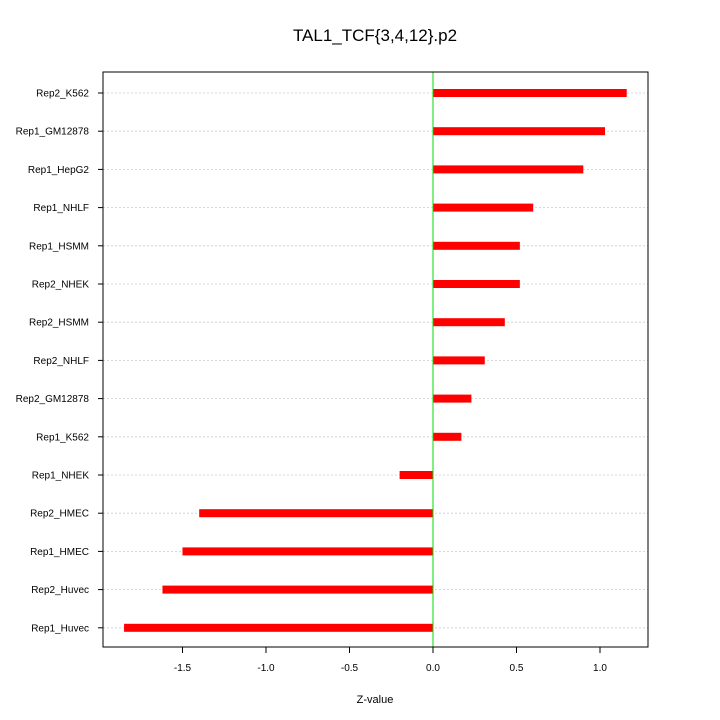 This screenshot has width=720, height=720. I want to click on category-label: Rep1_HepG2, so click(59, 170).